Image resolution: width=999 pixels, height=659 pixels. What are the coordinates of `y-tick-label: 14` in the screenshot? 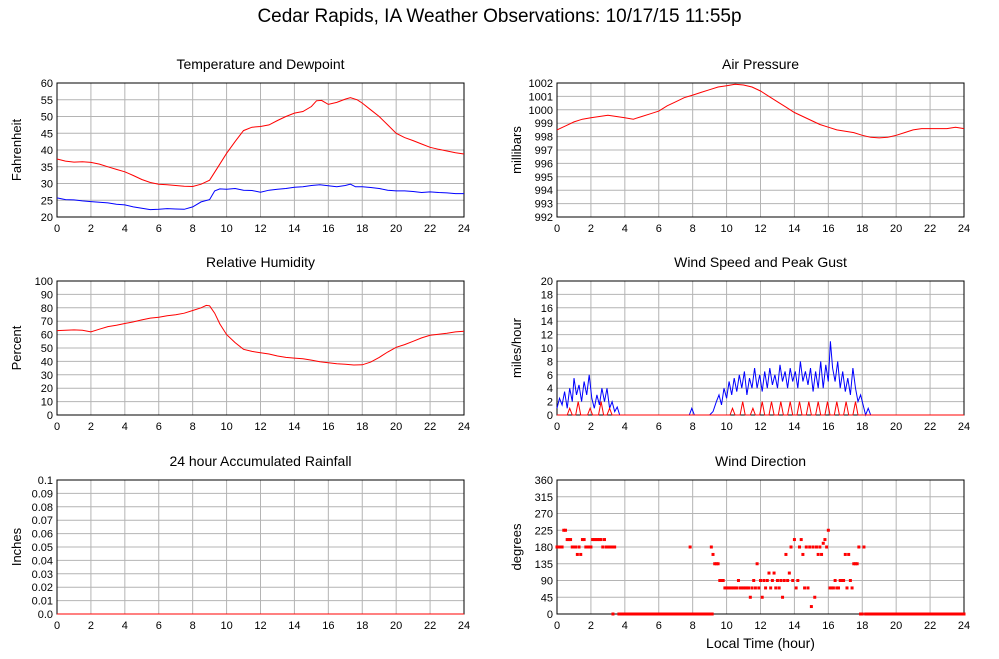 It's located at (547, 322).